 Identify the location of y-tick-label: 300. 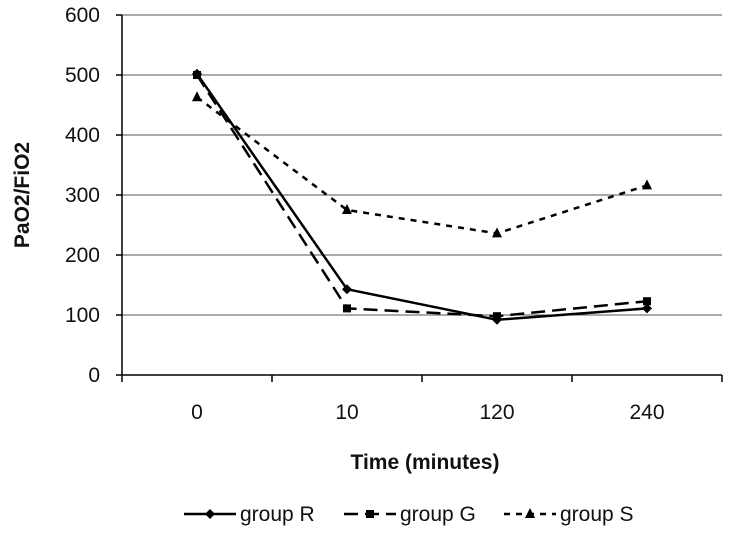
(82, 195).